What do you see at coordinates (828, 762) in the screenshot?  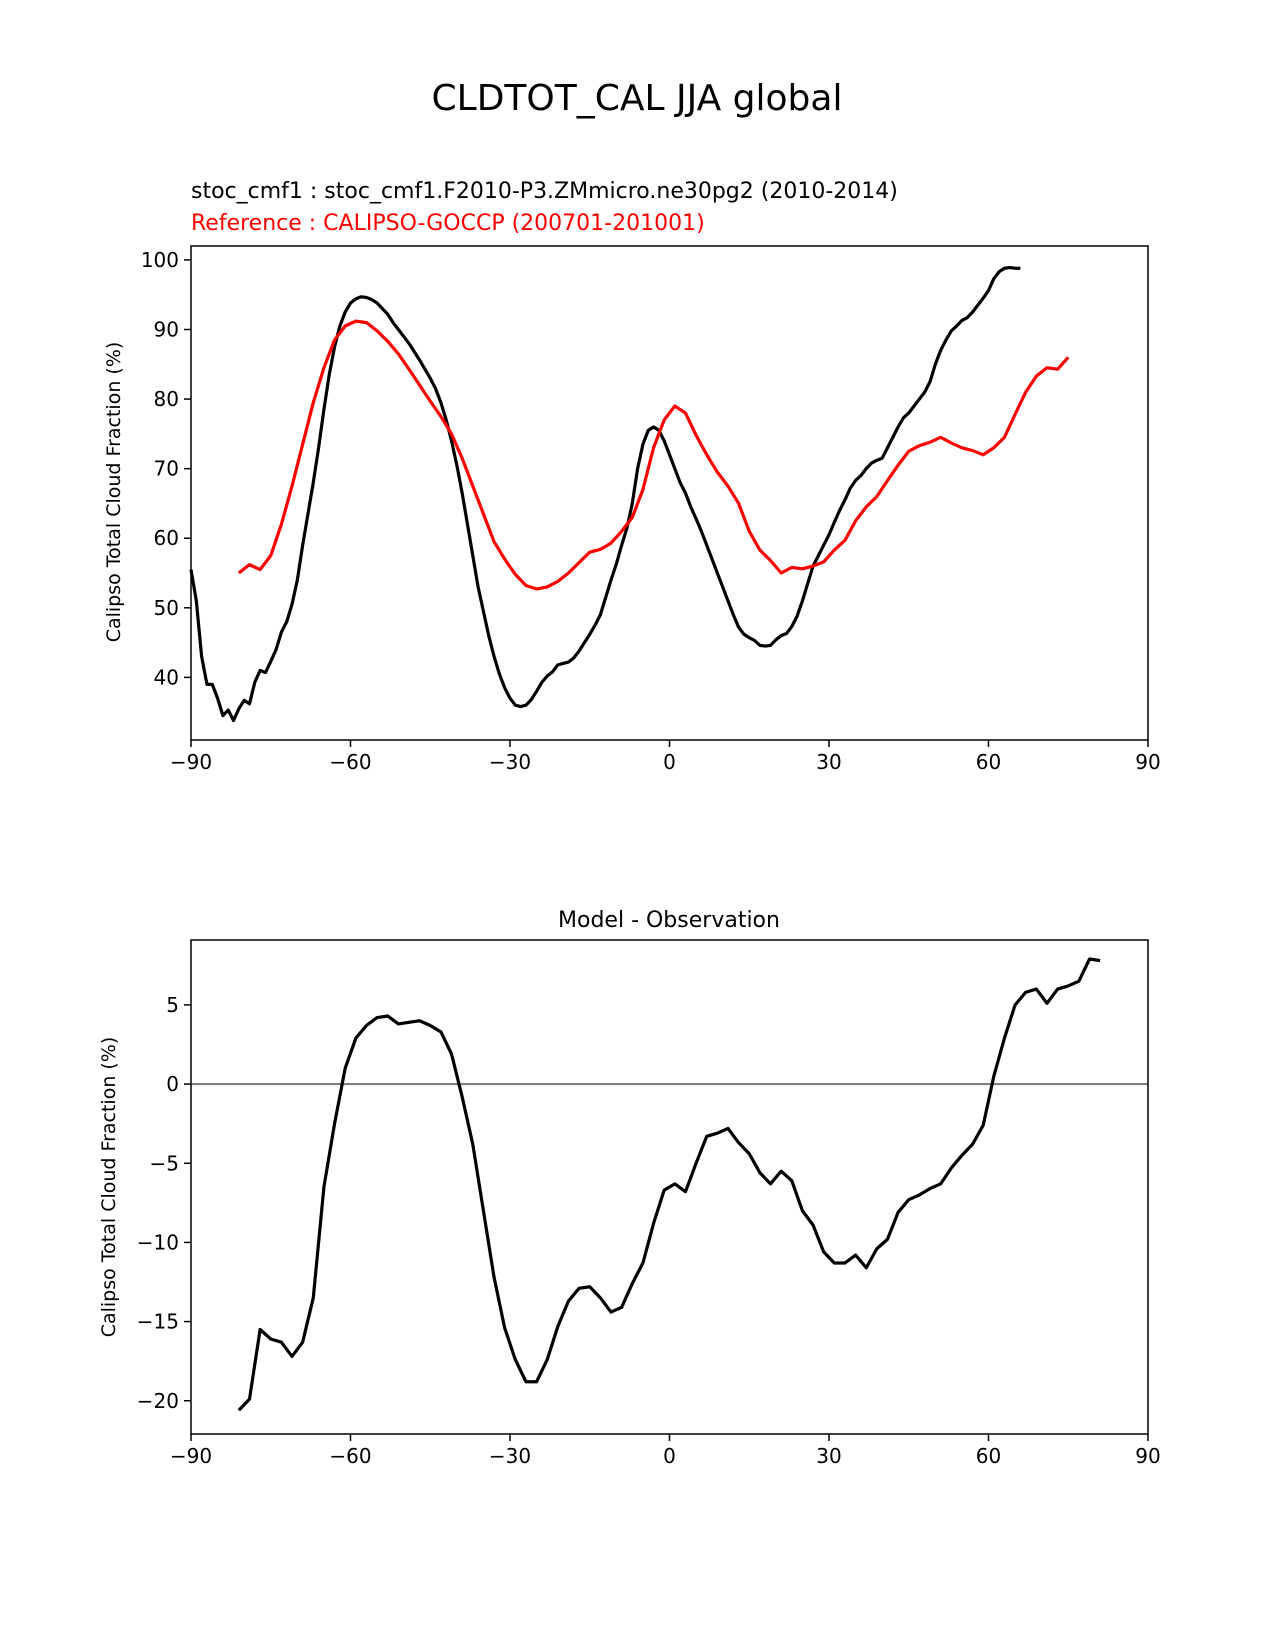 I see `top-chart-x-tick-label: 30` at bounding box center [828, 762].